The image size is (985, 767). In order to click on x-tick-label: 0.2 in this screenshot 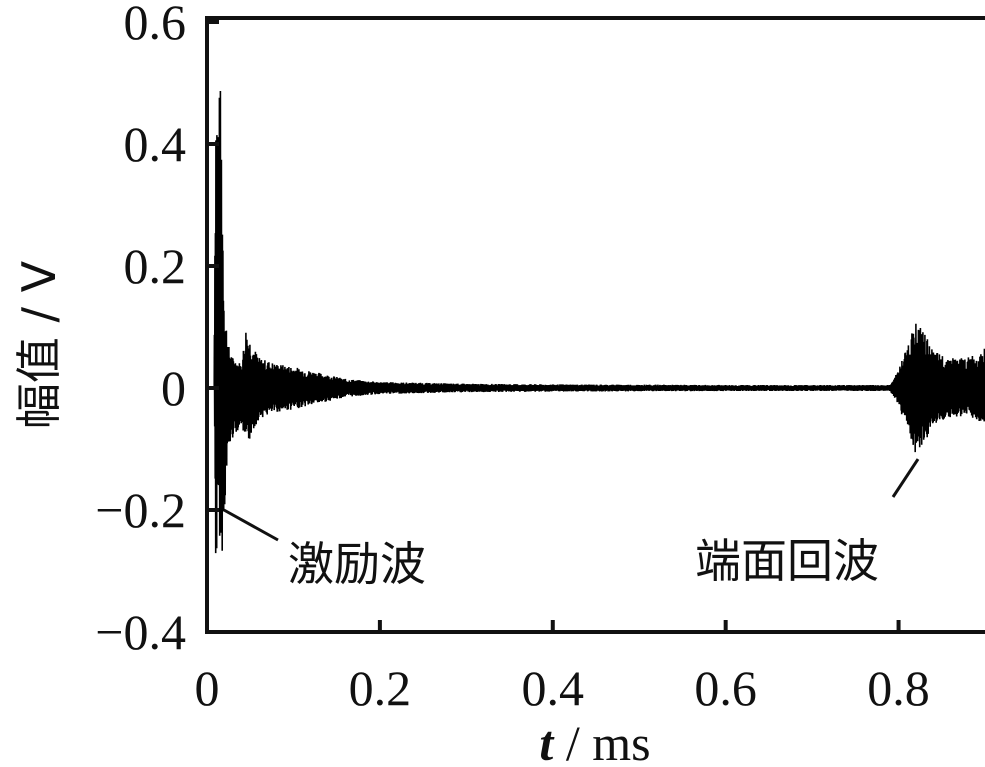, I will do `click(380, 688)`.